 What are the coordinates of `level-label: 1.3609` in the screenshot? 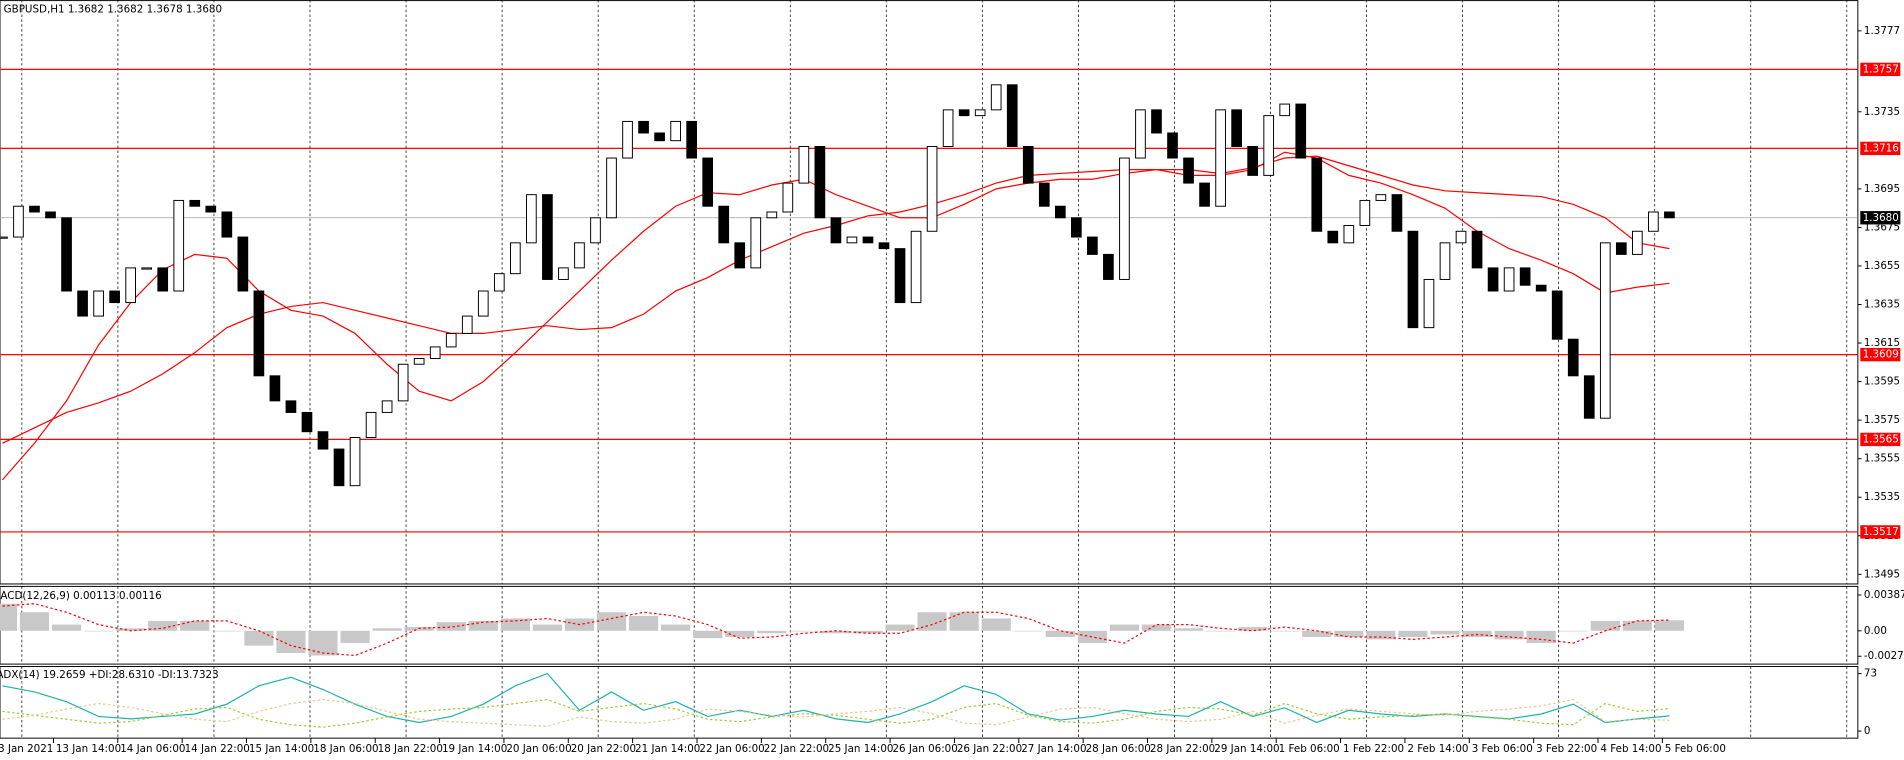 It's located at (1881, 355).